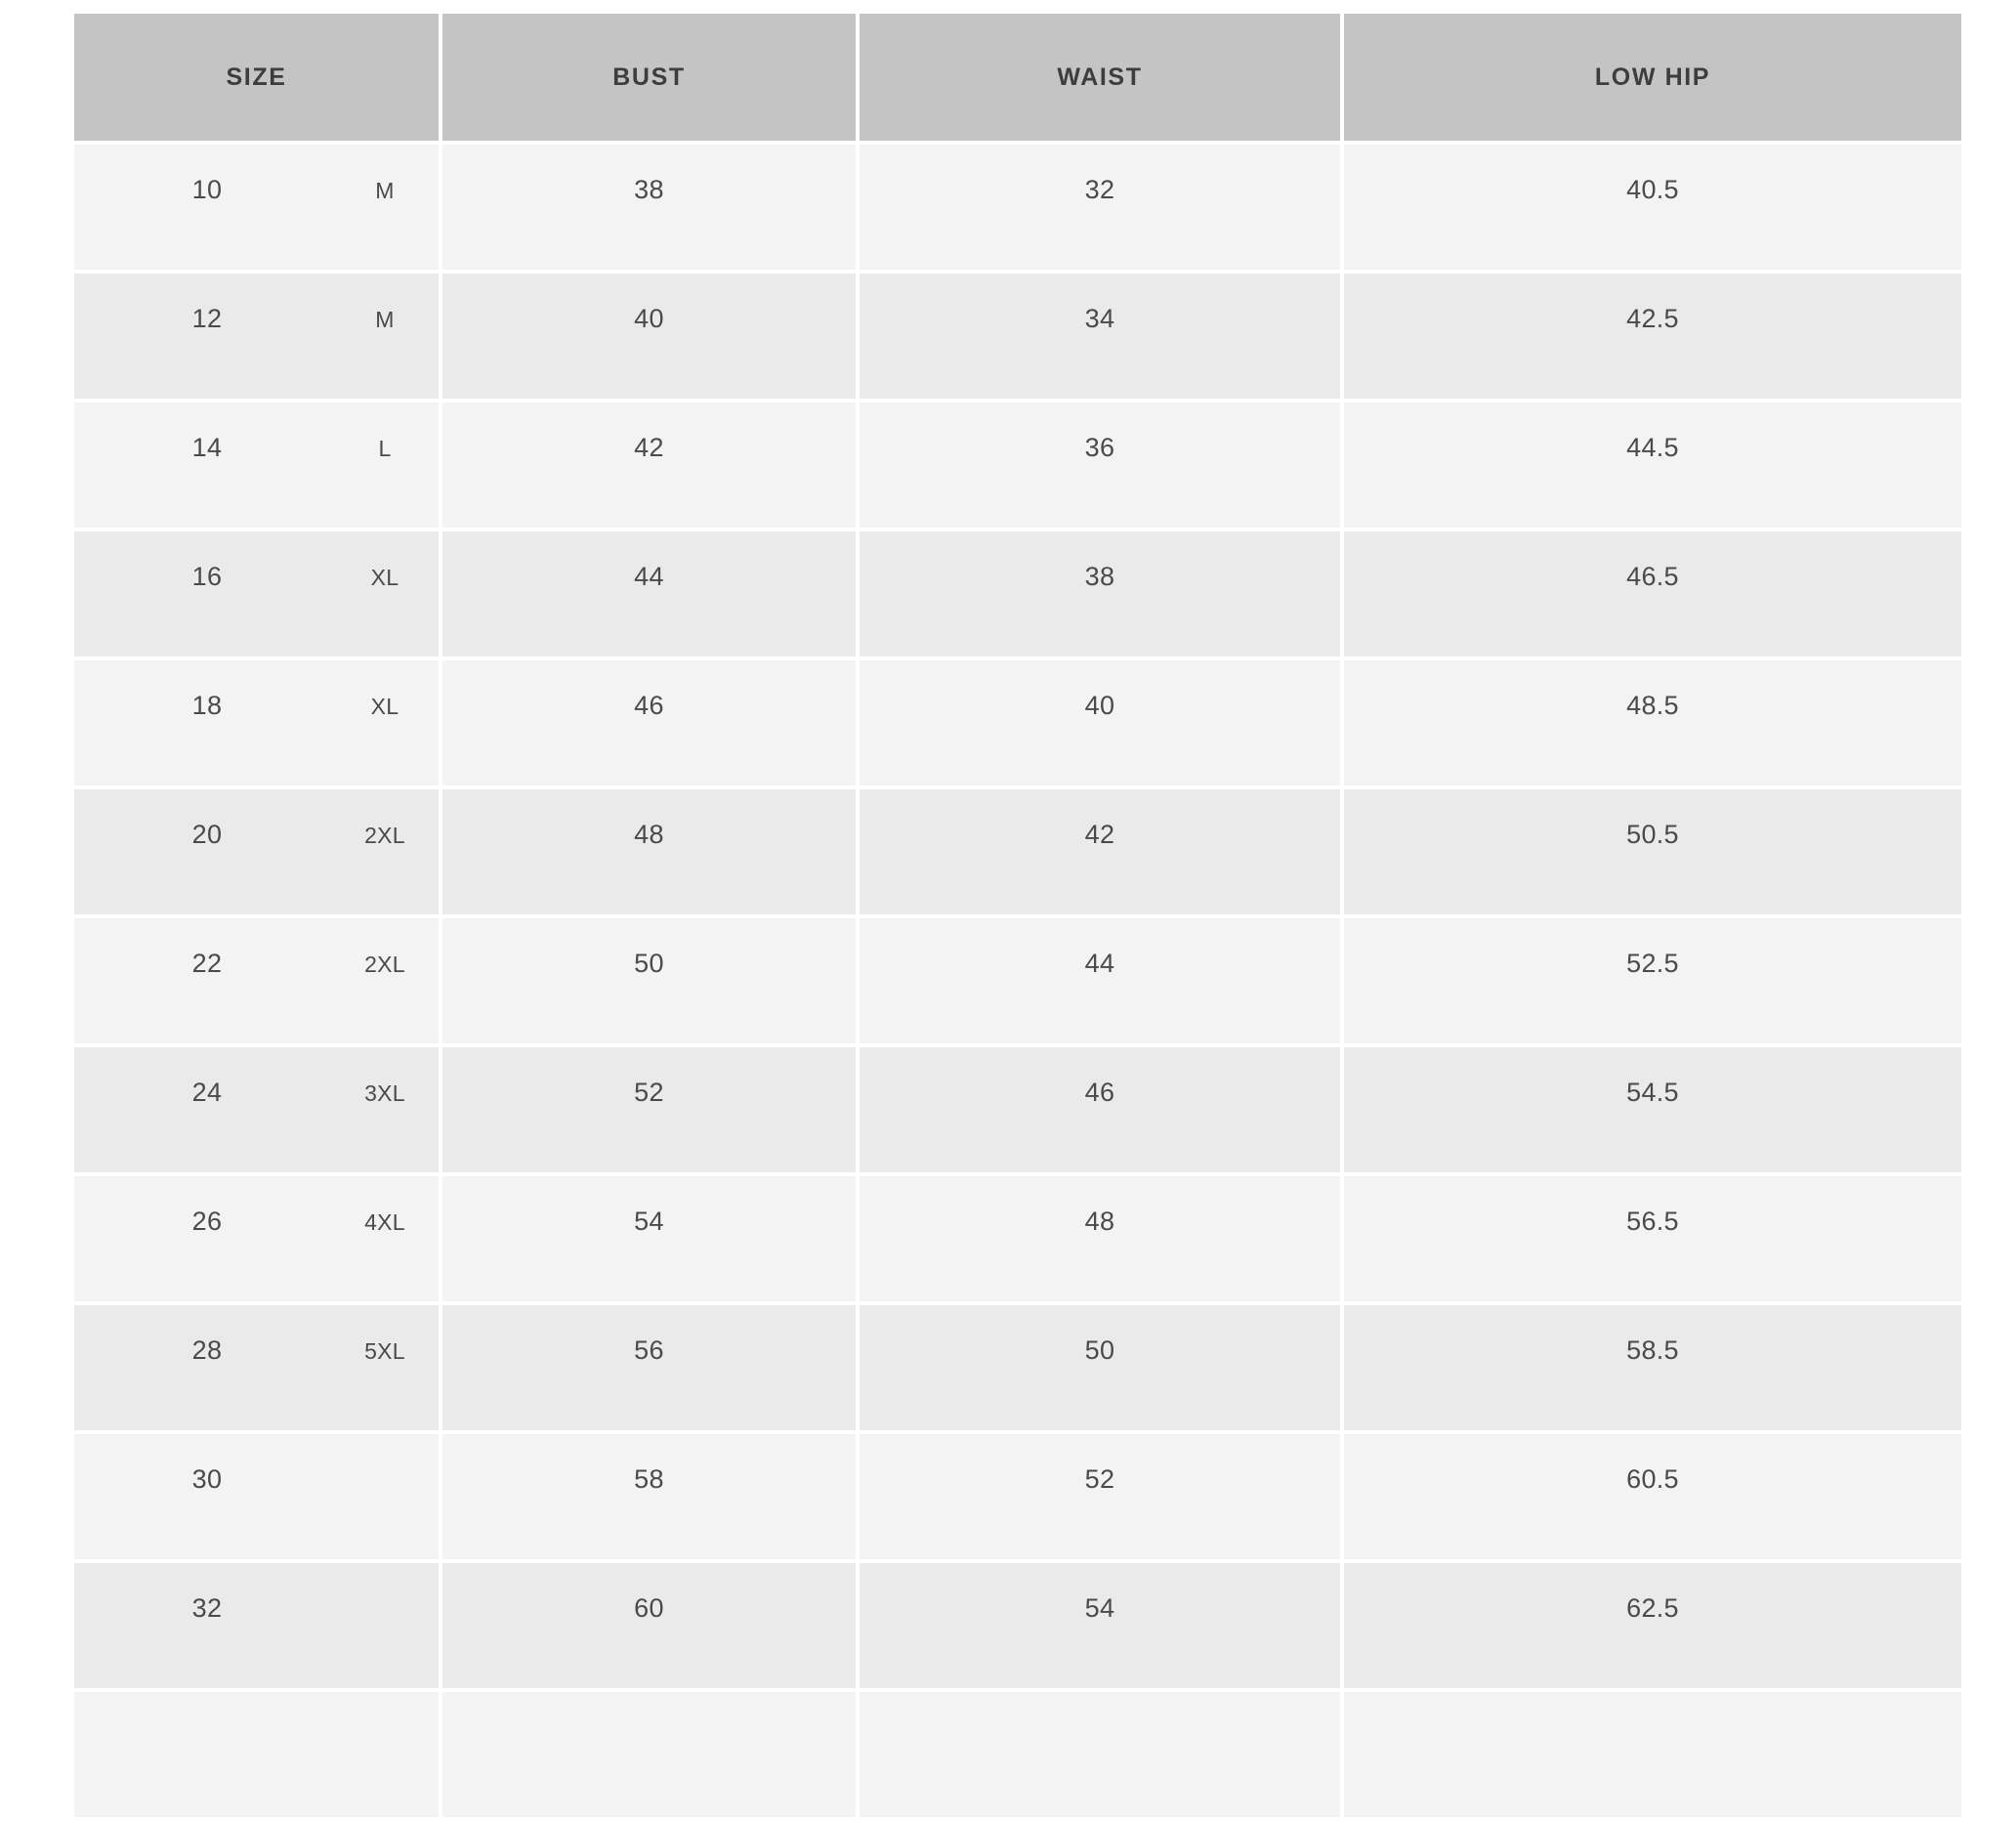 The width and height of the screenshot is (2016, 1821). What do you see at coordinates (1652, 318) in the screenshot?
I see `cell-low-hip-value: 42.5` at bounding box center [1652, 318].